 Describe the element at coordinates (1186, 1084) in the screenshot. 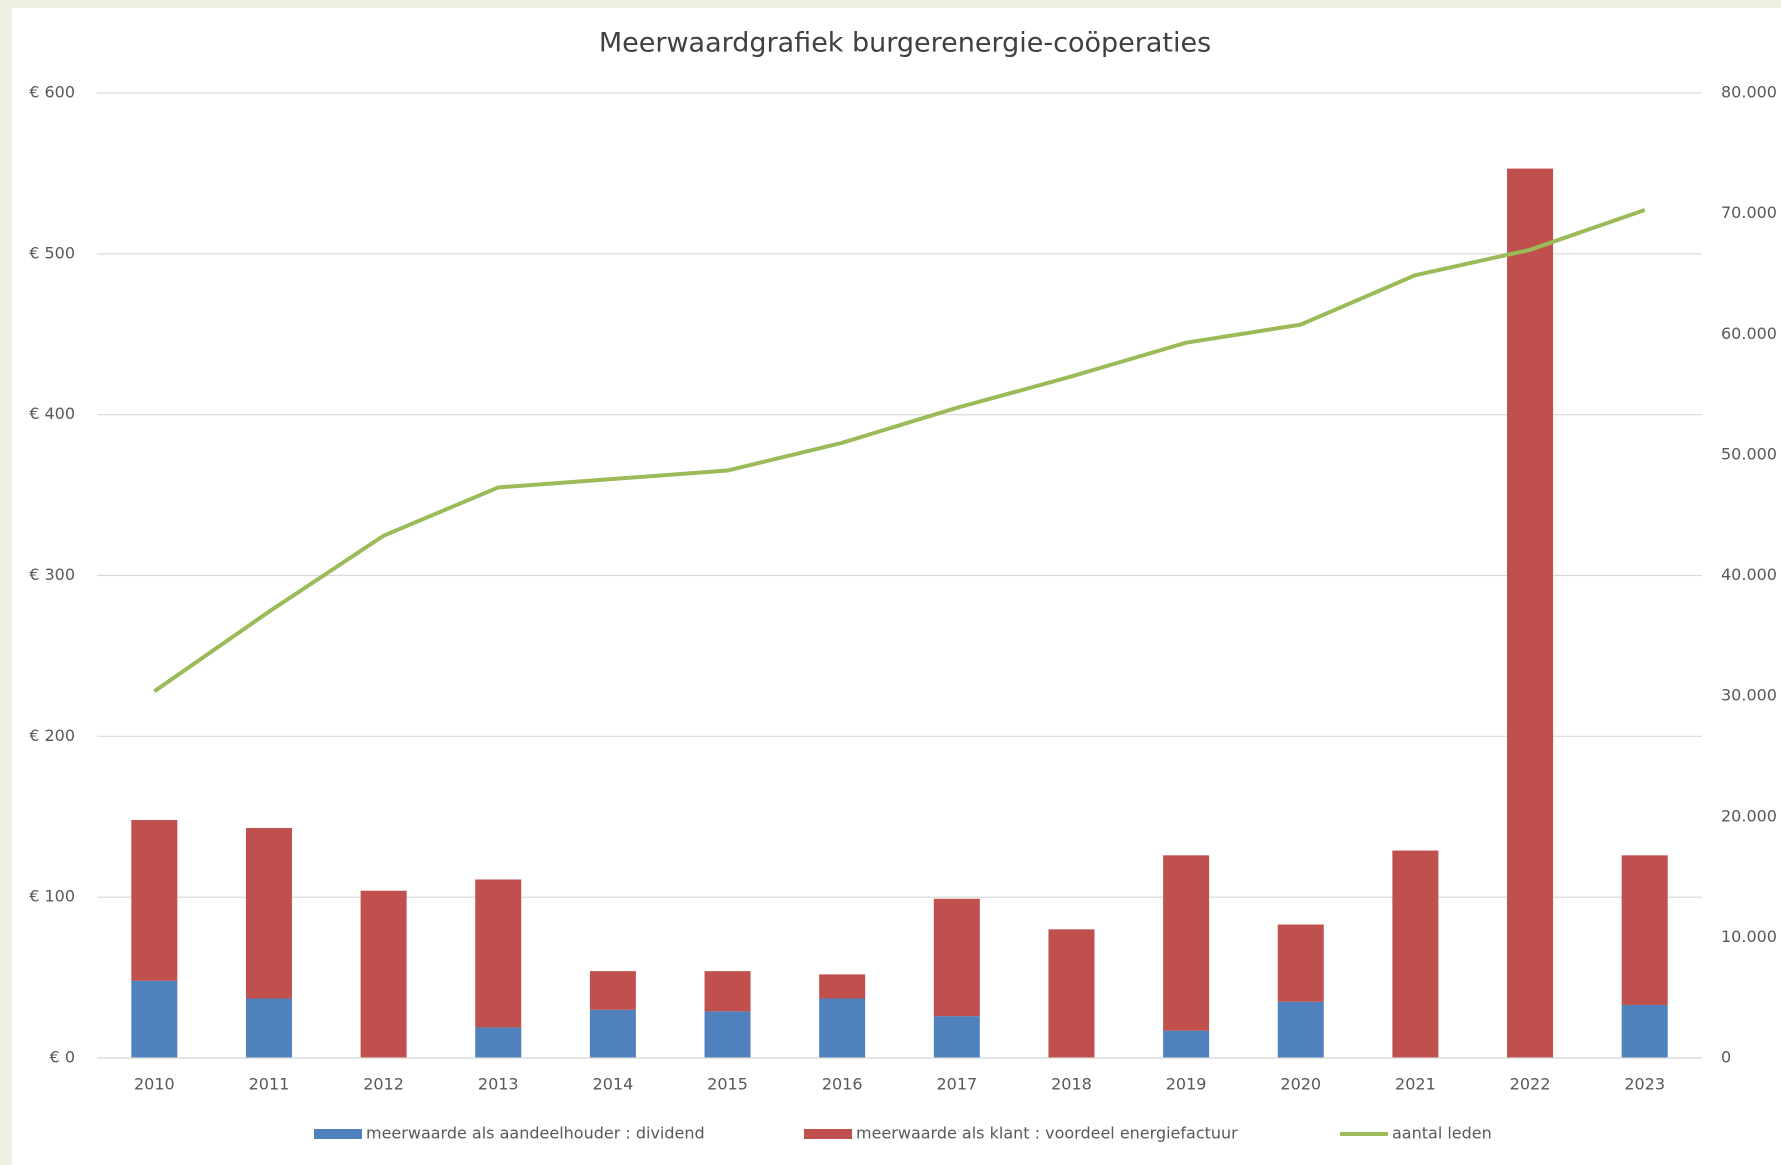

I see `x-tick-label: 2019` at that location.